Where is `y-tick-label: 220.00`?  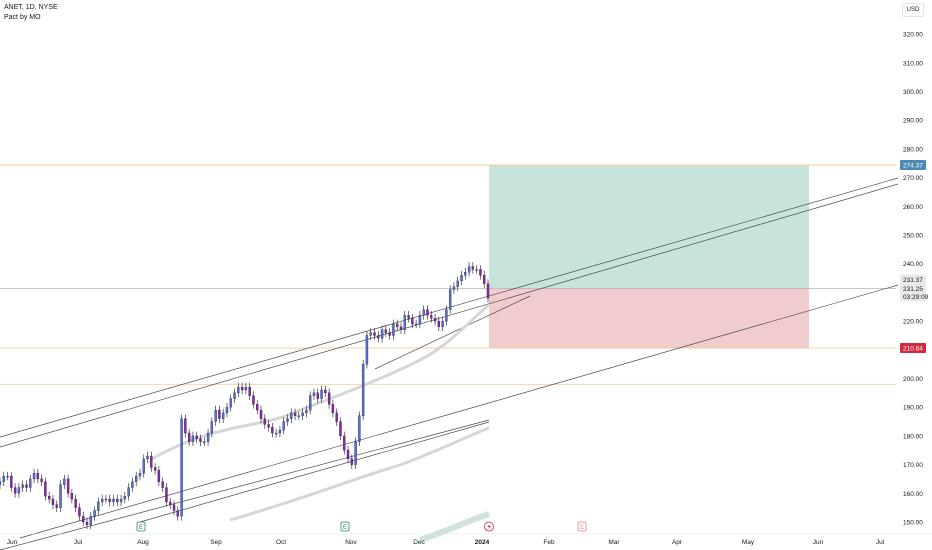 y-tick-label: 220.00 is located at coordinates (913, 322).